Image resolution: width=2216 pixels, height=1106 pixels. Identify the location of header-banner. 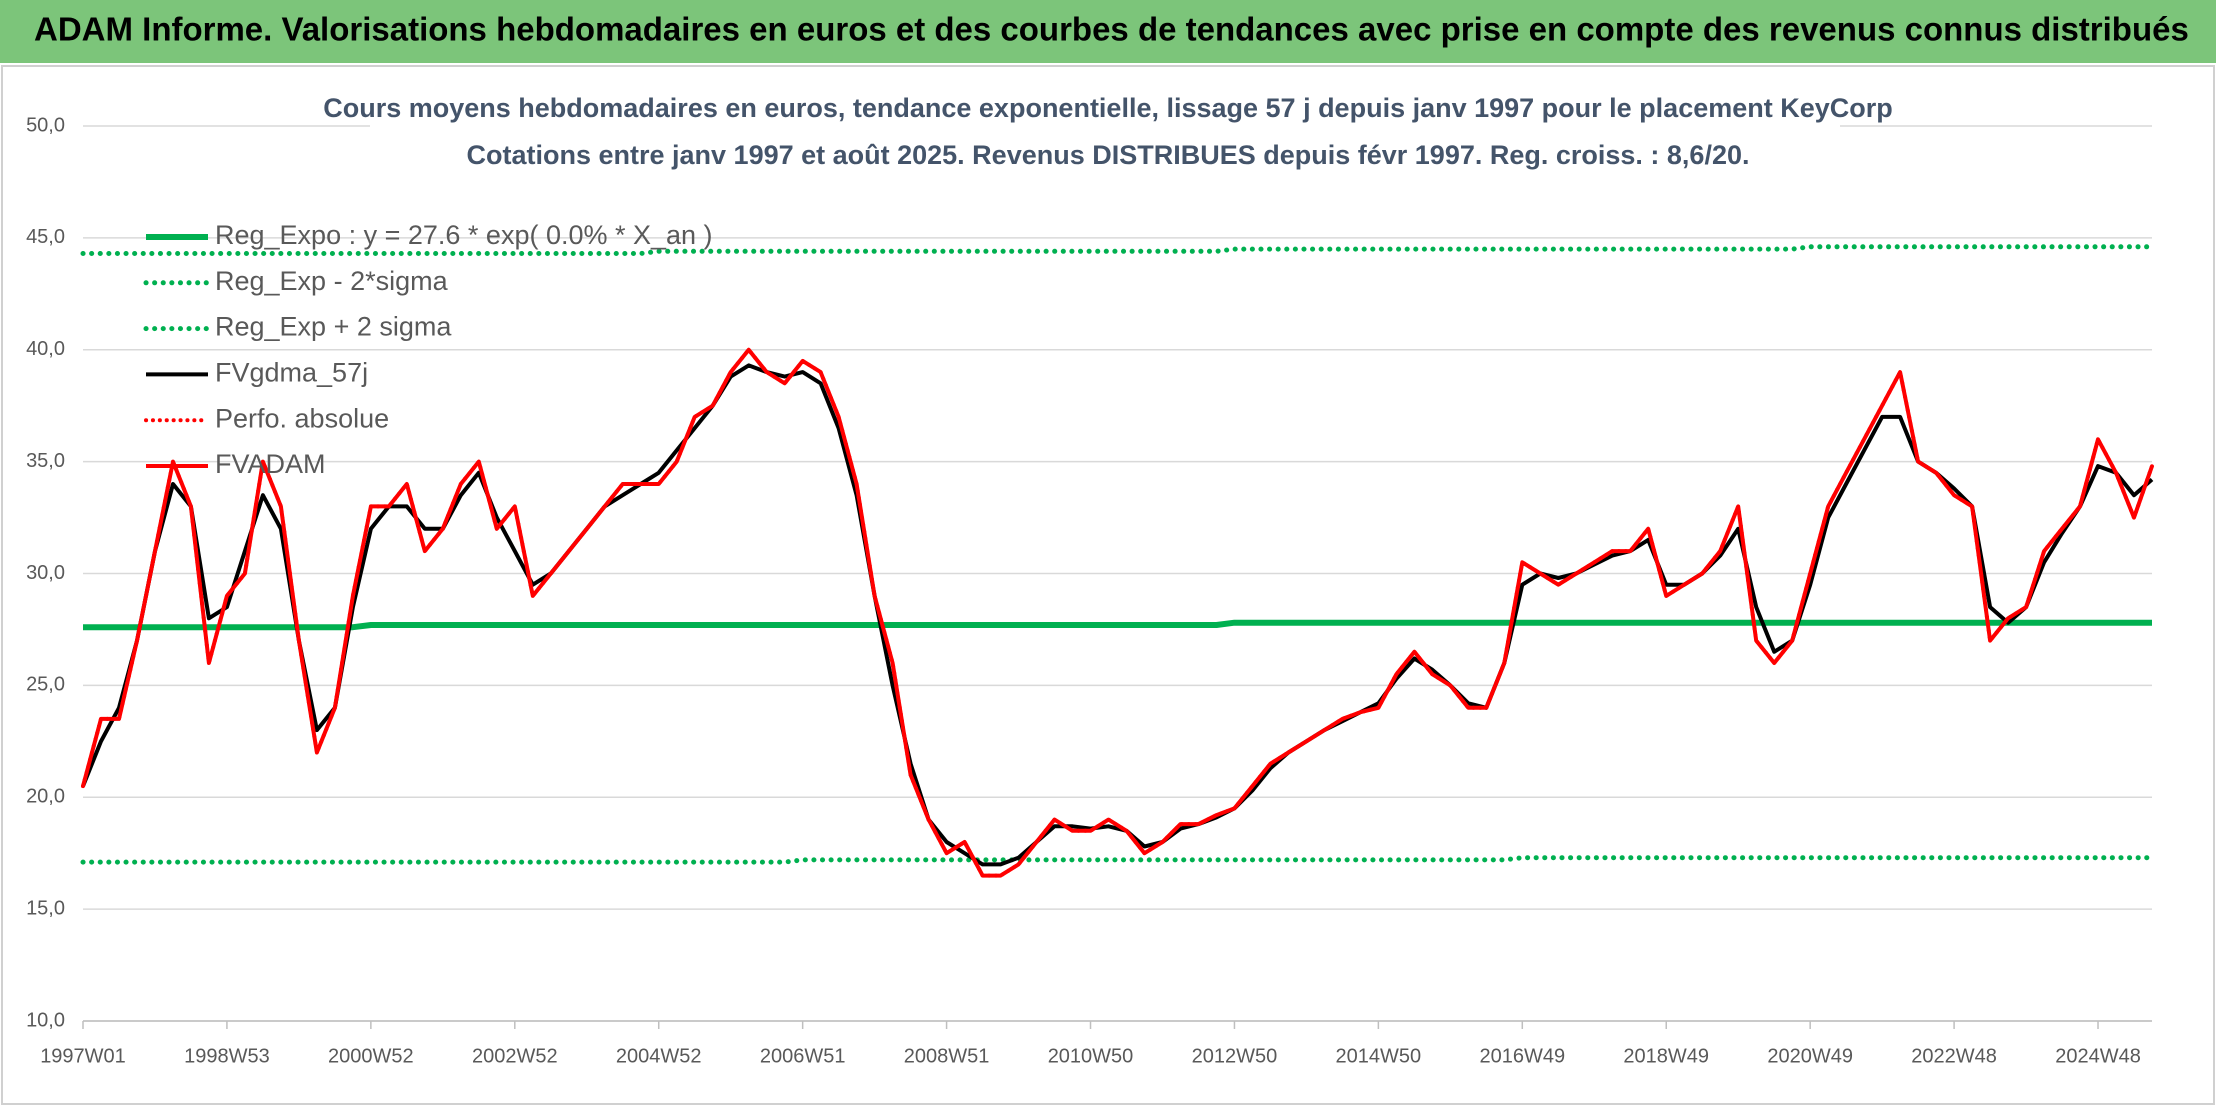
(1108, 31).